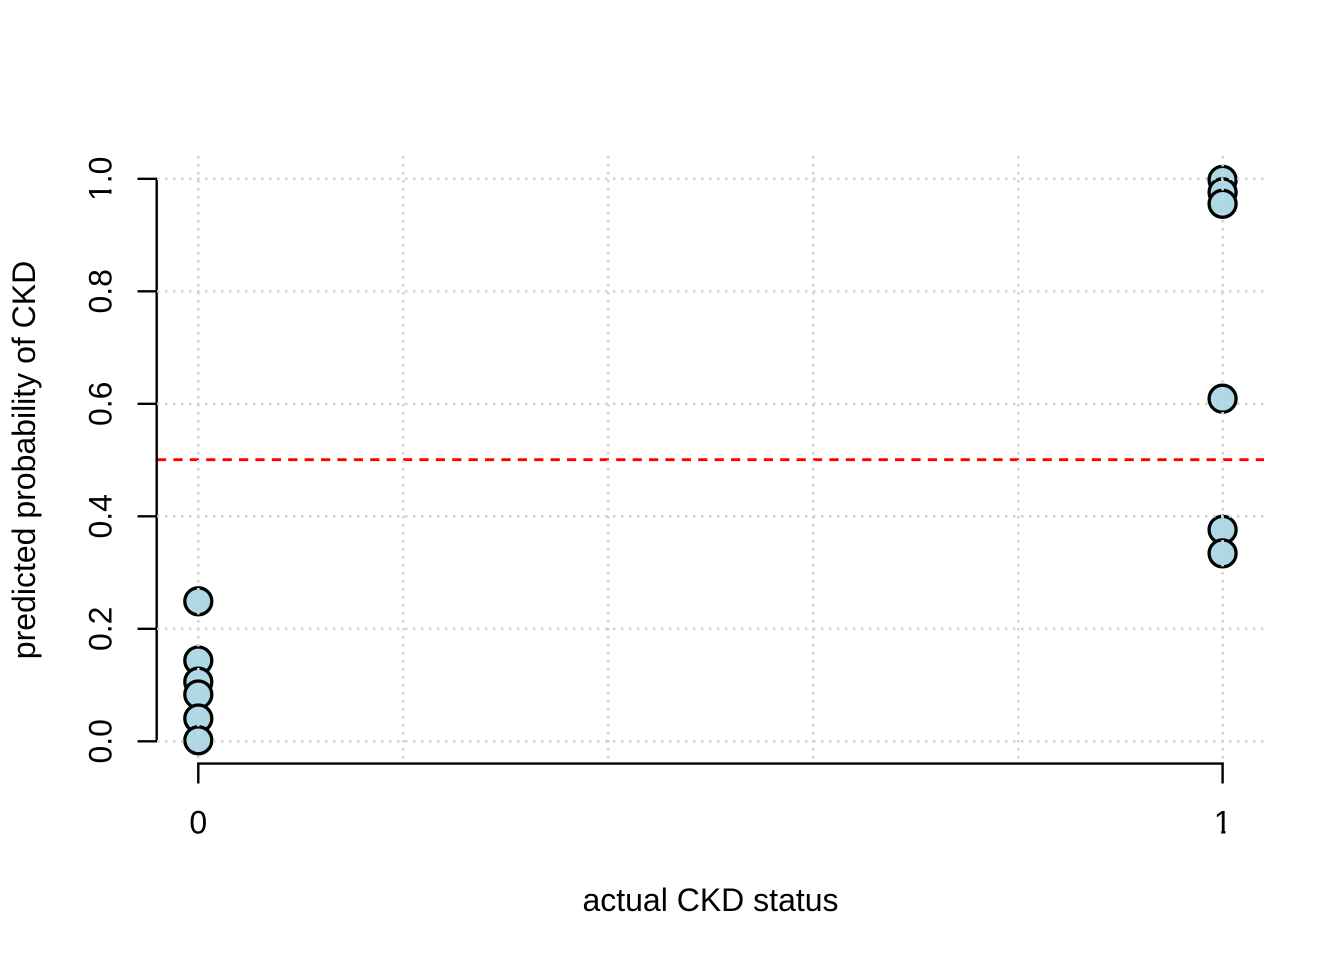  I want to click on svg-text: predicted probability of CKD, so click(24, 460).